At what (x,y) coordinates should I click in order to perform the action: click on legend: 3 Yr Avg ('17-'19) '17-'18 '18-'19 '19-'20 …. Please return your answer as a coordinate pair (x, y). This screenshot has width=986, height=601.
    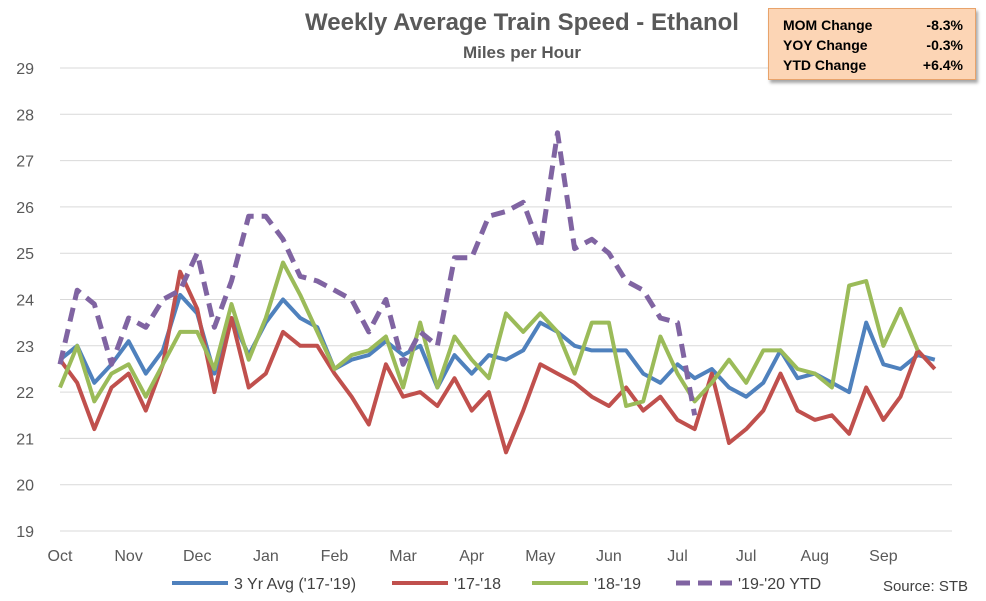
    Looking at the image, I should click on (496, 584).